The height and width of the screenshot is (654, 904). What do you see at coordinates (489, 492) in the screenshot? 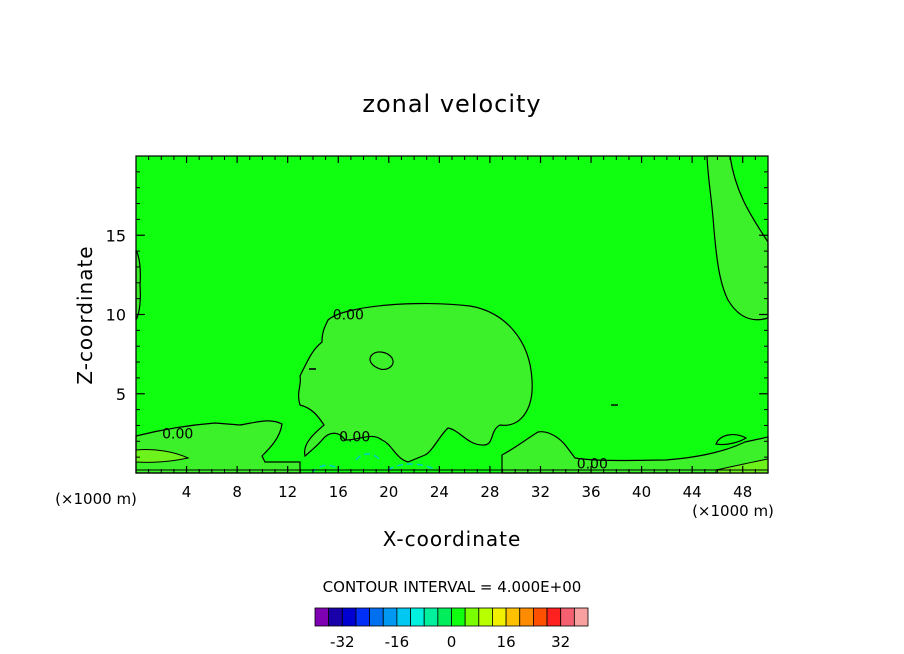
I see `x-tick-label: 28` at bounding box center [489, 492].